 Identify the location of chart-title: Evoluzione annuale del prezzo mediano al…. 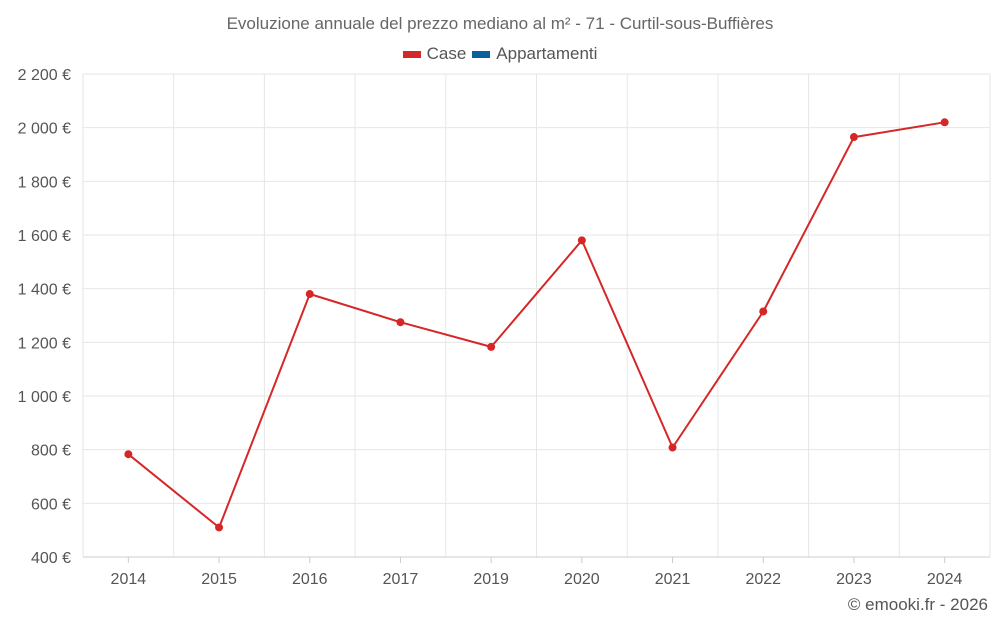
(500, 23).